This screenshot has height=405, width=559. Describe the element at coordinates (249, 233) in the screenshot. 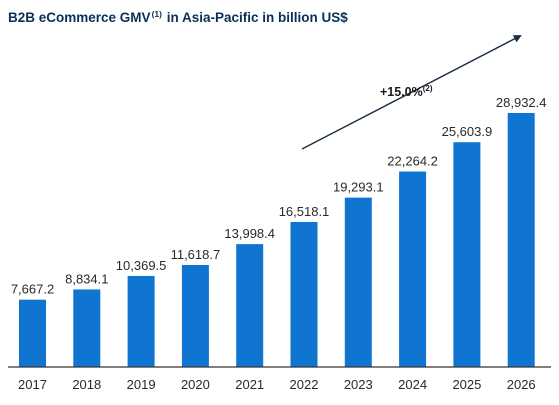

I see `value-label-2021: 13,998.4` at that location.